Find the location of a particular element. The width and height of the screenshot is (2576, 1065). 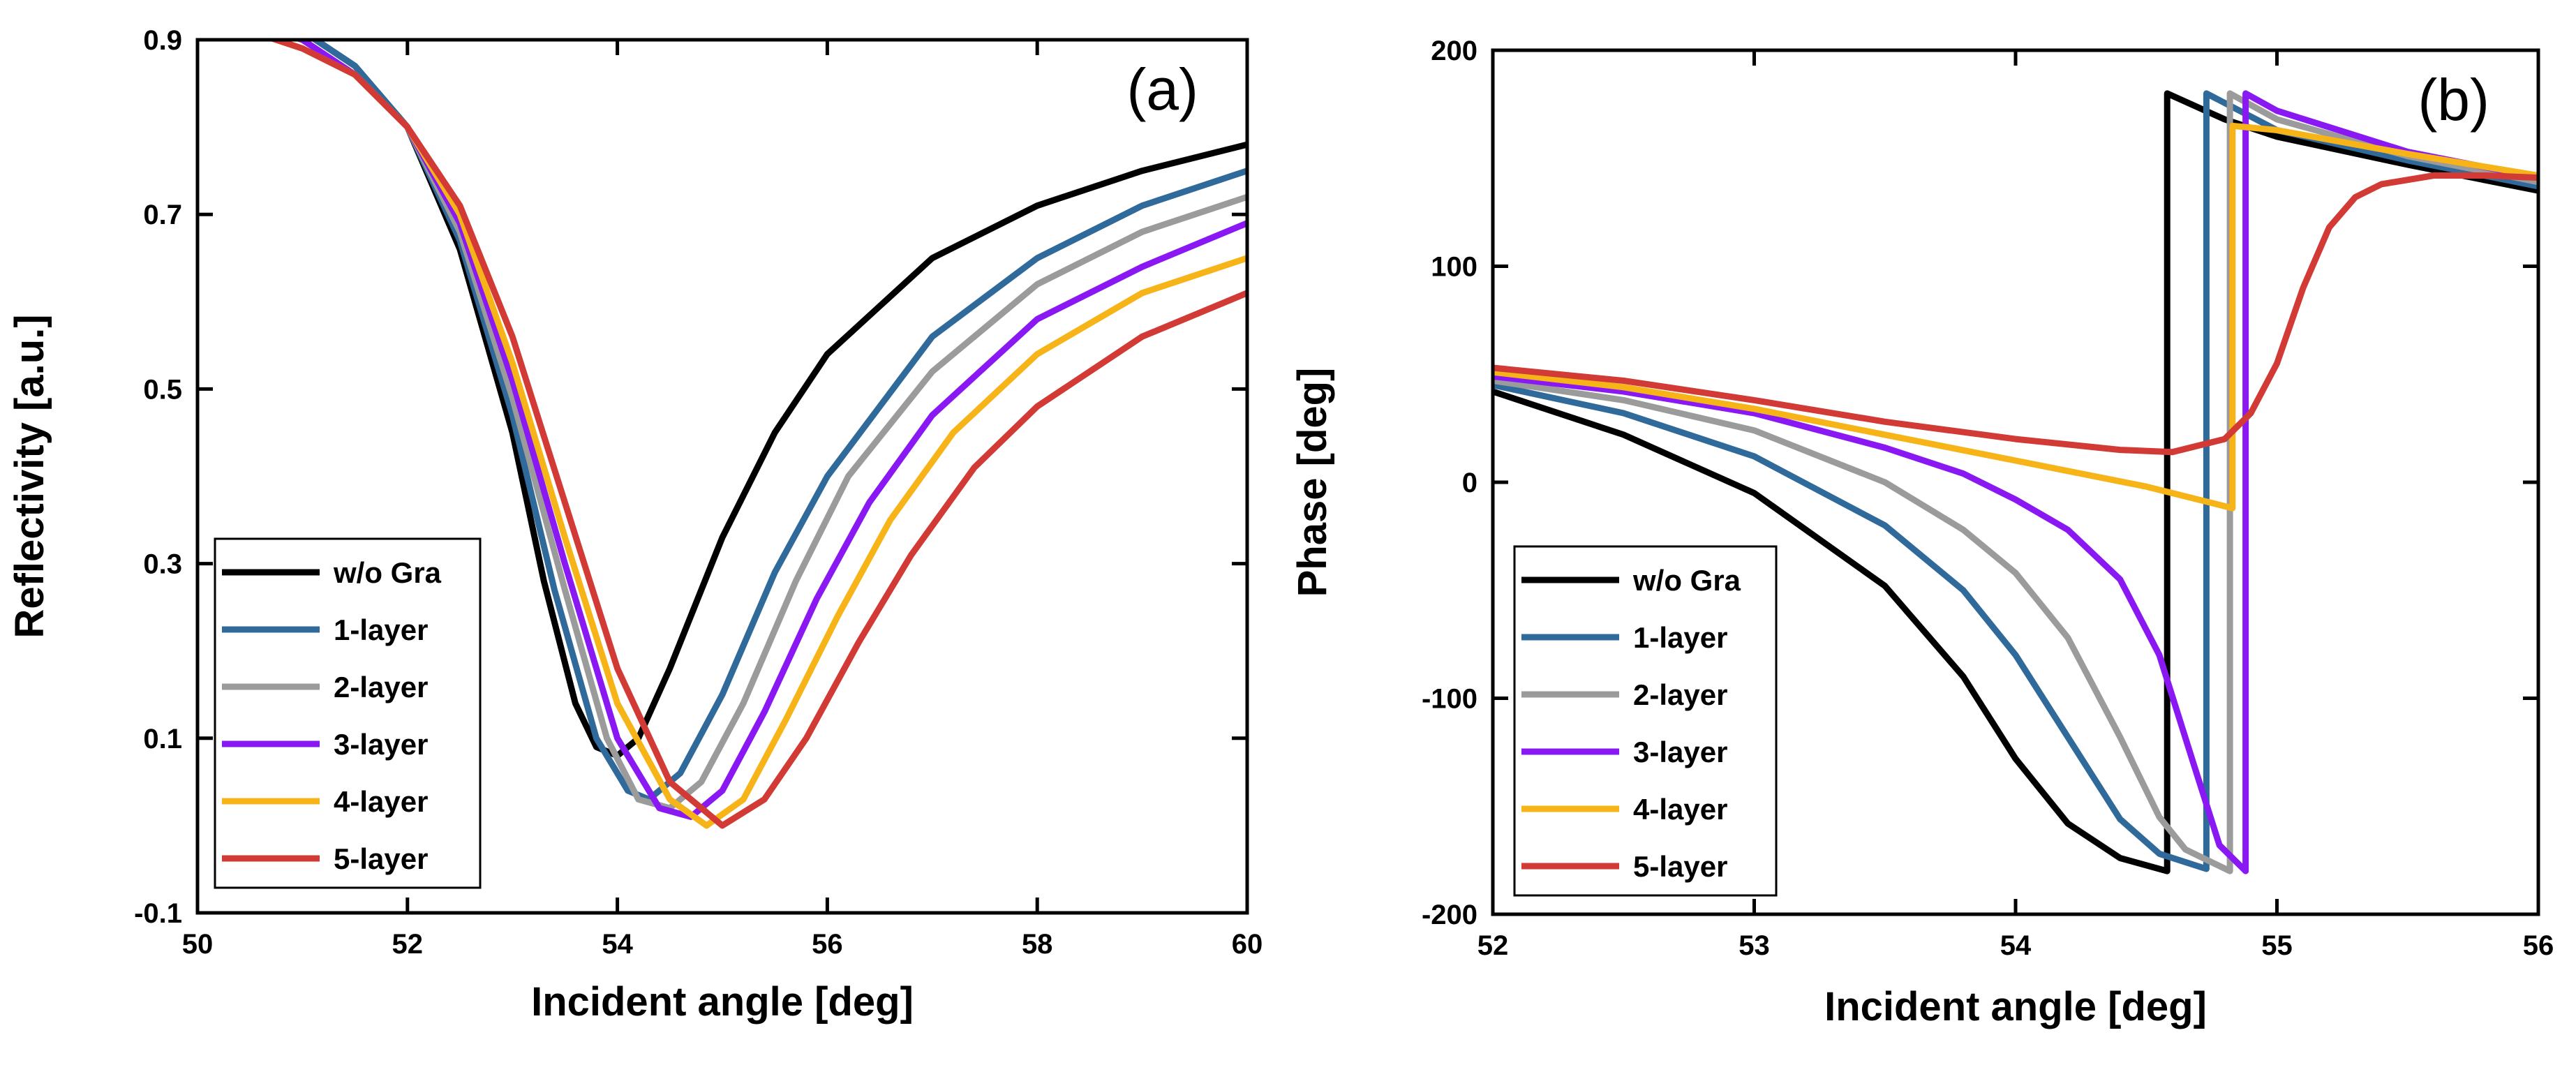

y-tick-label: 0.1 is located at coordinates (162, 739).